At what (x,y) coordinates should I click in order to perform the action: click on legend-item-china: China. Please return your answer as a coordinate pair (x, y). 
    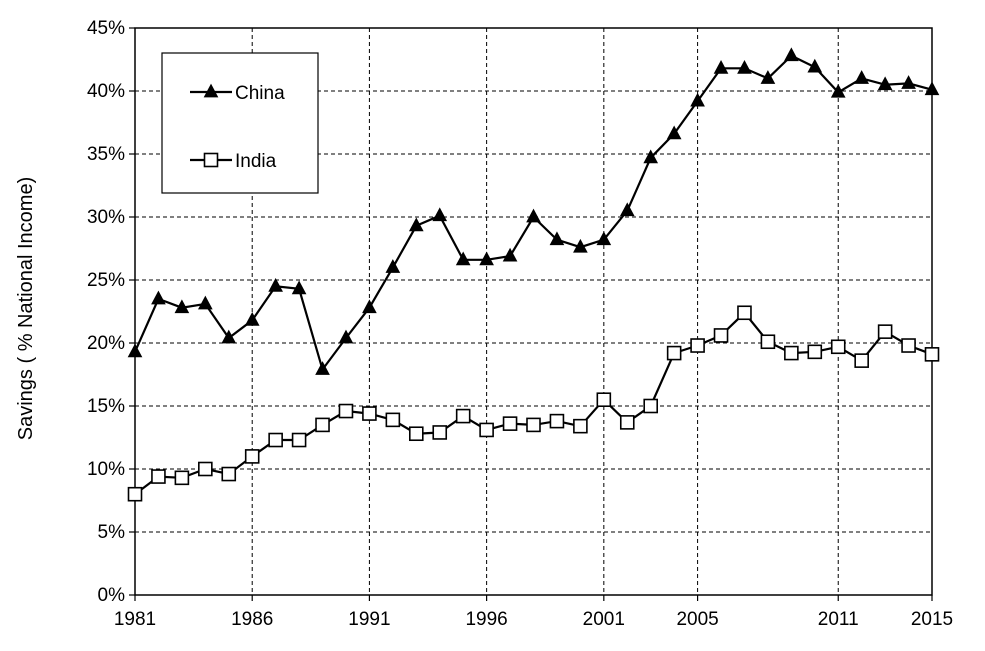
    Looking at the image, I should click on (237, 93).